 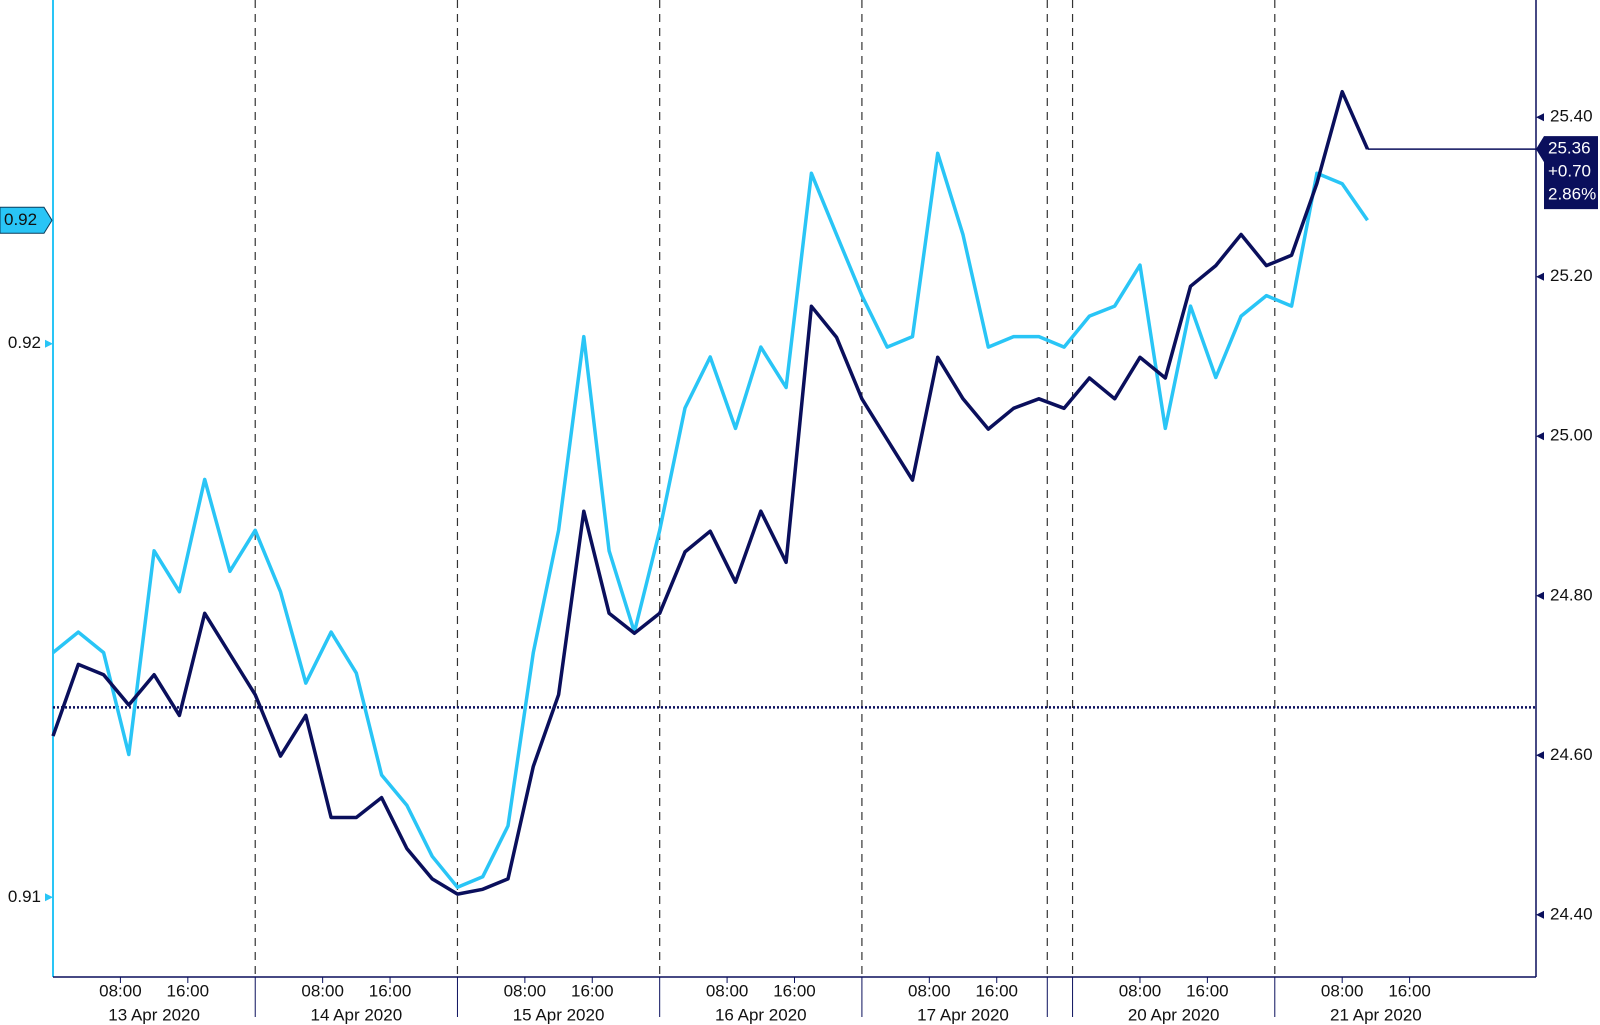 I want to click on x-date-label: 15 Apr 2020, so click(x=559, y=1014).